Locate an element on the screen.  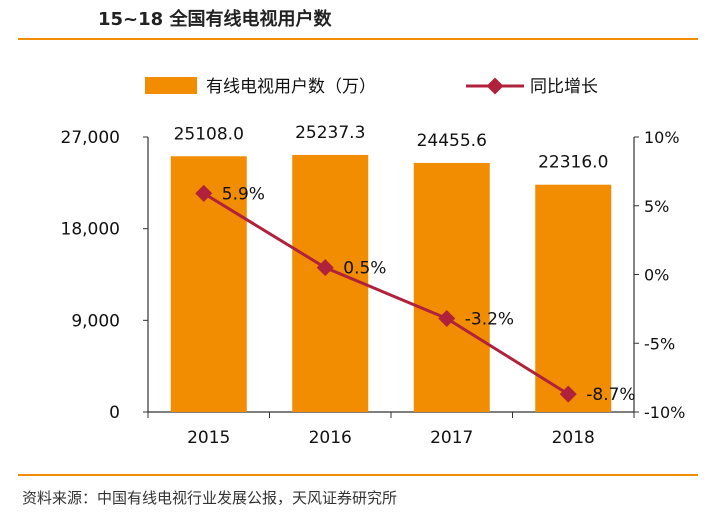
y-right-tick-label: 0% is located at coordinates (656, 275).